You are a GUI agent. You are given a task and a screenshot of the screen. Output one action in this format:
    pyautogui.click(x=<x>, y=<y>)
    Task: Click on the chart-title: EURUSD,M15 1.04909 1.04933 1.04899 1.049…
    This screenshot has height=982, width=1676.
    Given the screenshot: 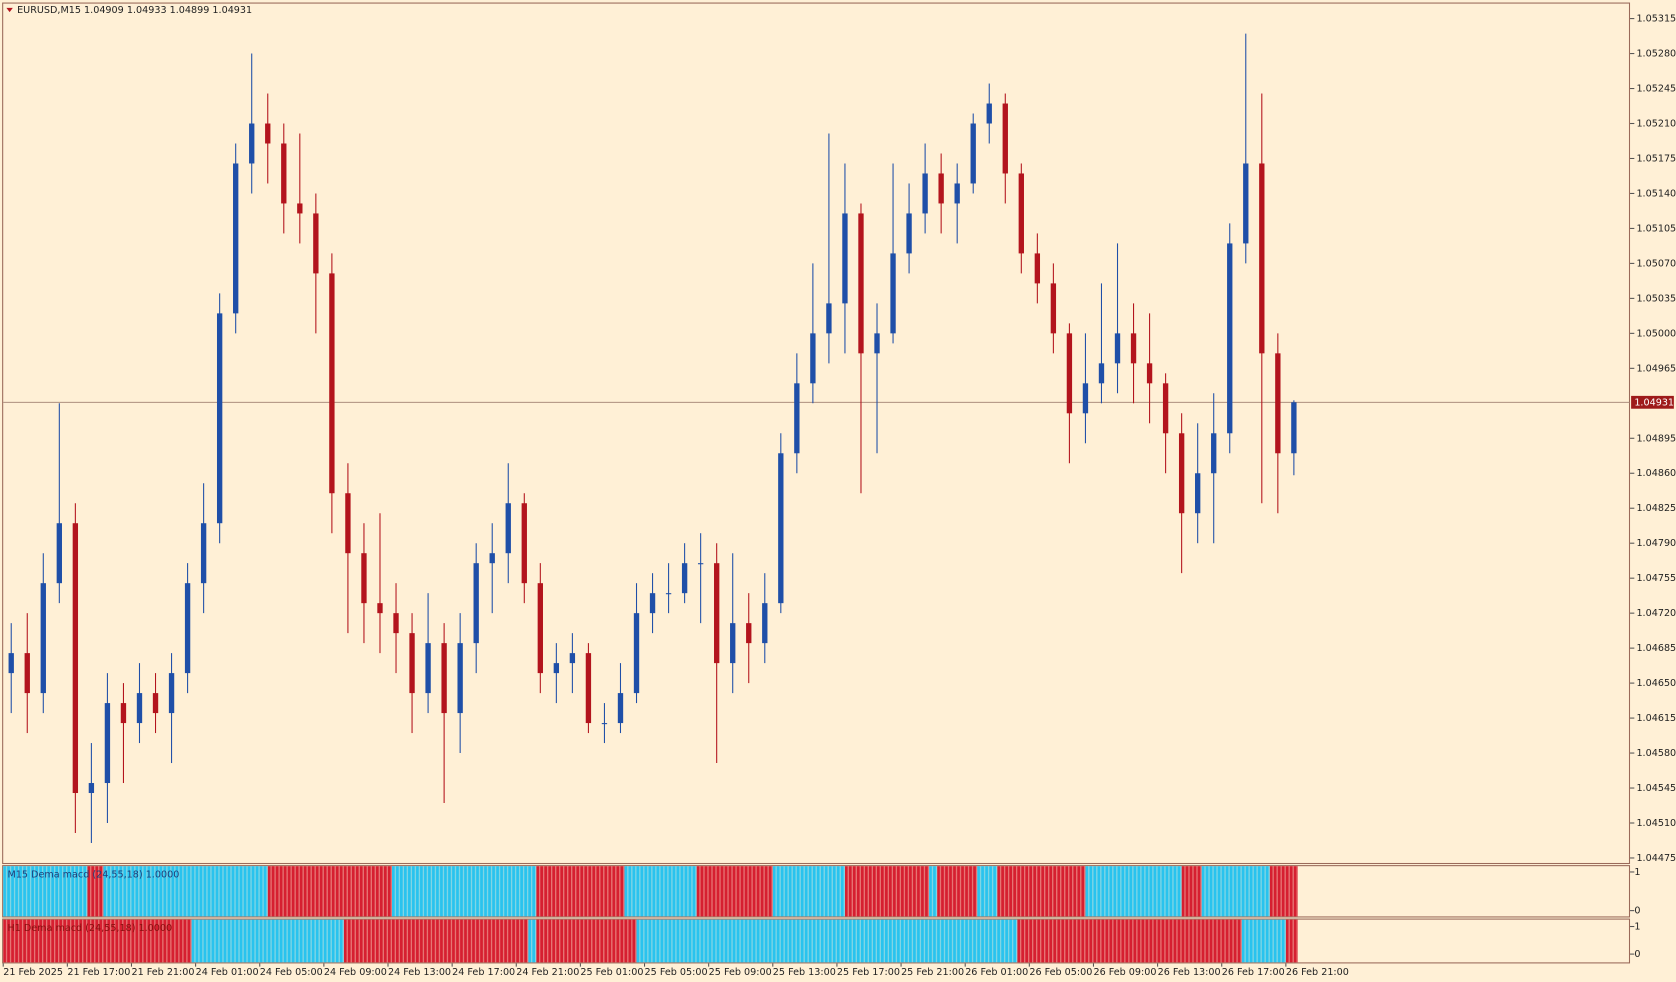 What is the action you would take?
    pyautogui.click(x=134, y=10)
    